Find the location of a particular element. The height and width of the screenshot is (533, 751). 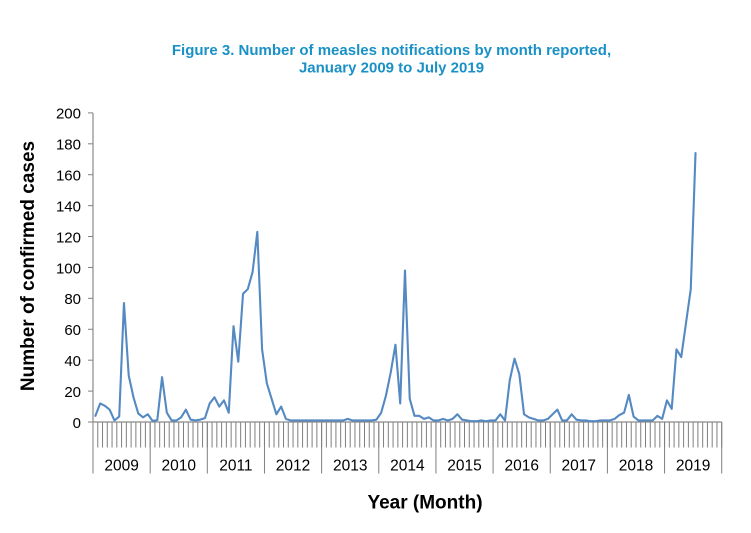

svg-text: January 2009 to July 2019 is located at coordinates (391, 68).